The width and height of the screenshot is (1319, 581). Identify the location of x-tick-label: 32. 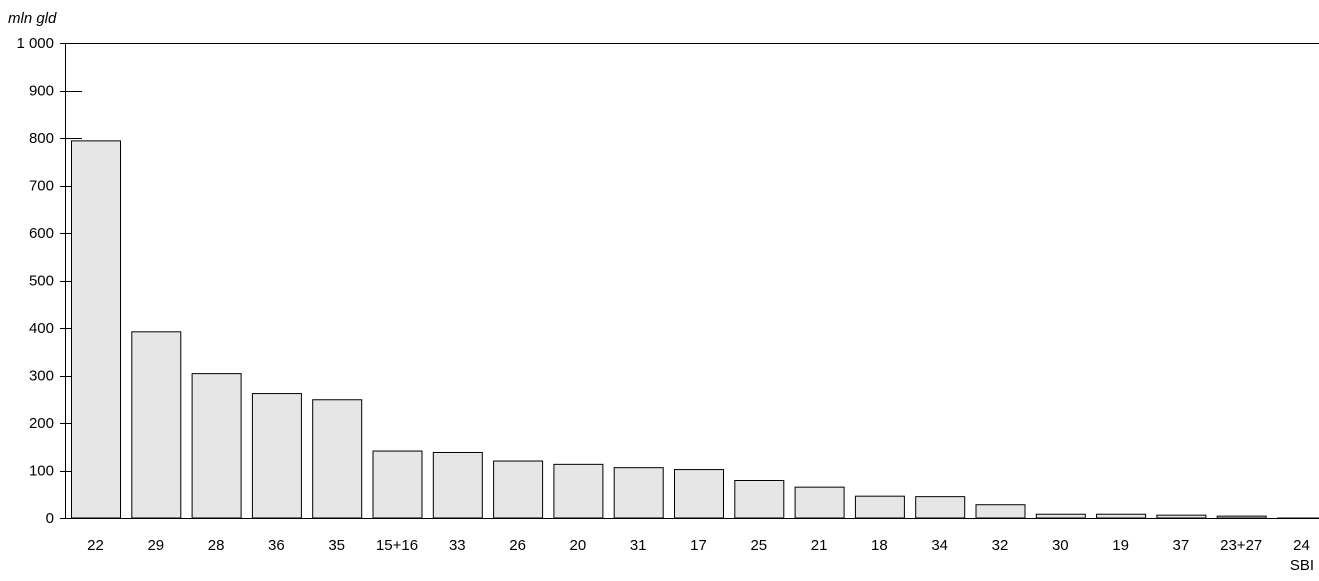
(1000, 545).